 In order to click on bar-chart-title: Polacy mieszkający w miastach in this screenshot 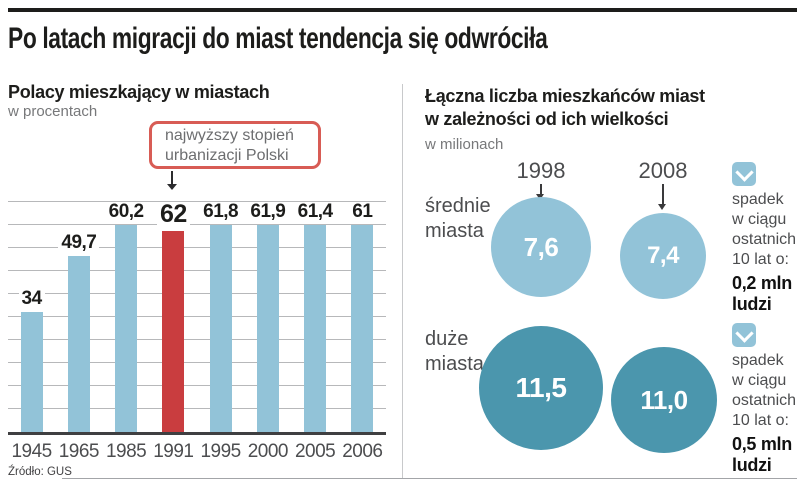, I will do `click(139, 92)`.